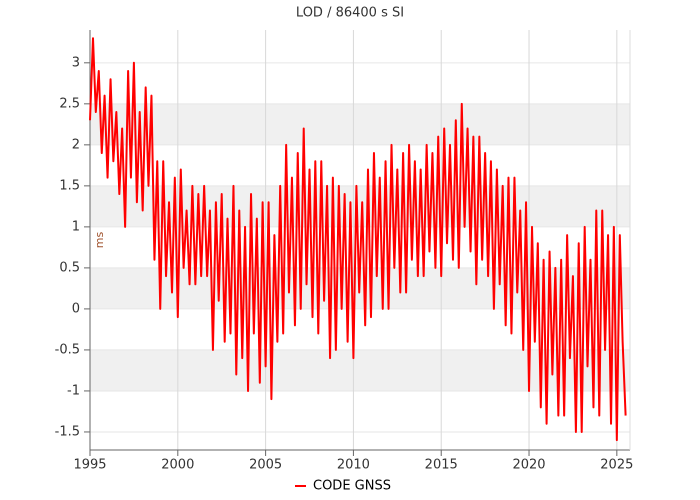 The width and height of the screenshot is (700, 500). Describe the element at coordinates (76, 308) in the screenshot. I see `y-tick-label: 0` at that location.